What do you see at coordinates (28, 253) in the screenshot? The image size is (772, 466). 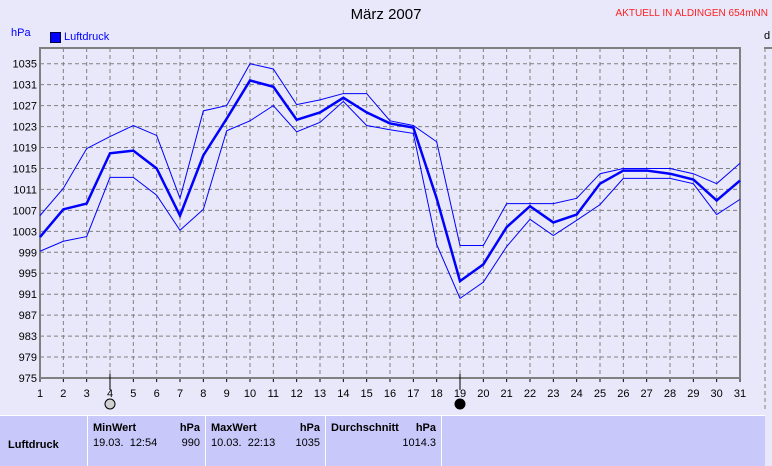 I see `y-tick-label: 999` at bounding box center [28, 253].